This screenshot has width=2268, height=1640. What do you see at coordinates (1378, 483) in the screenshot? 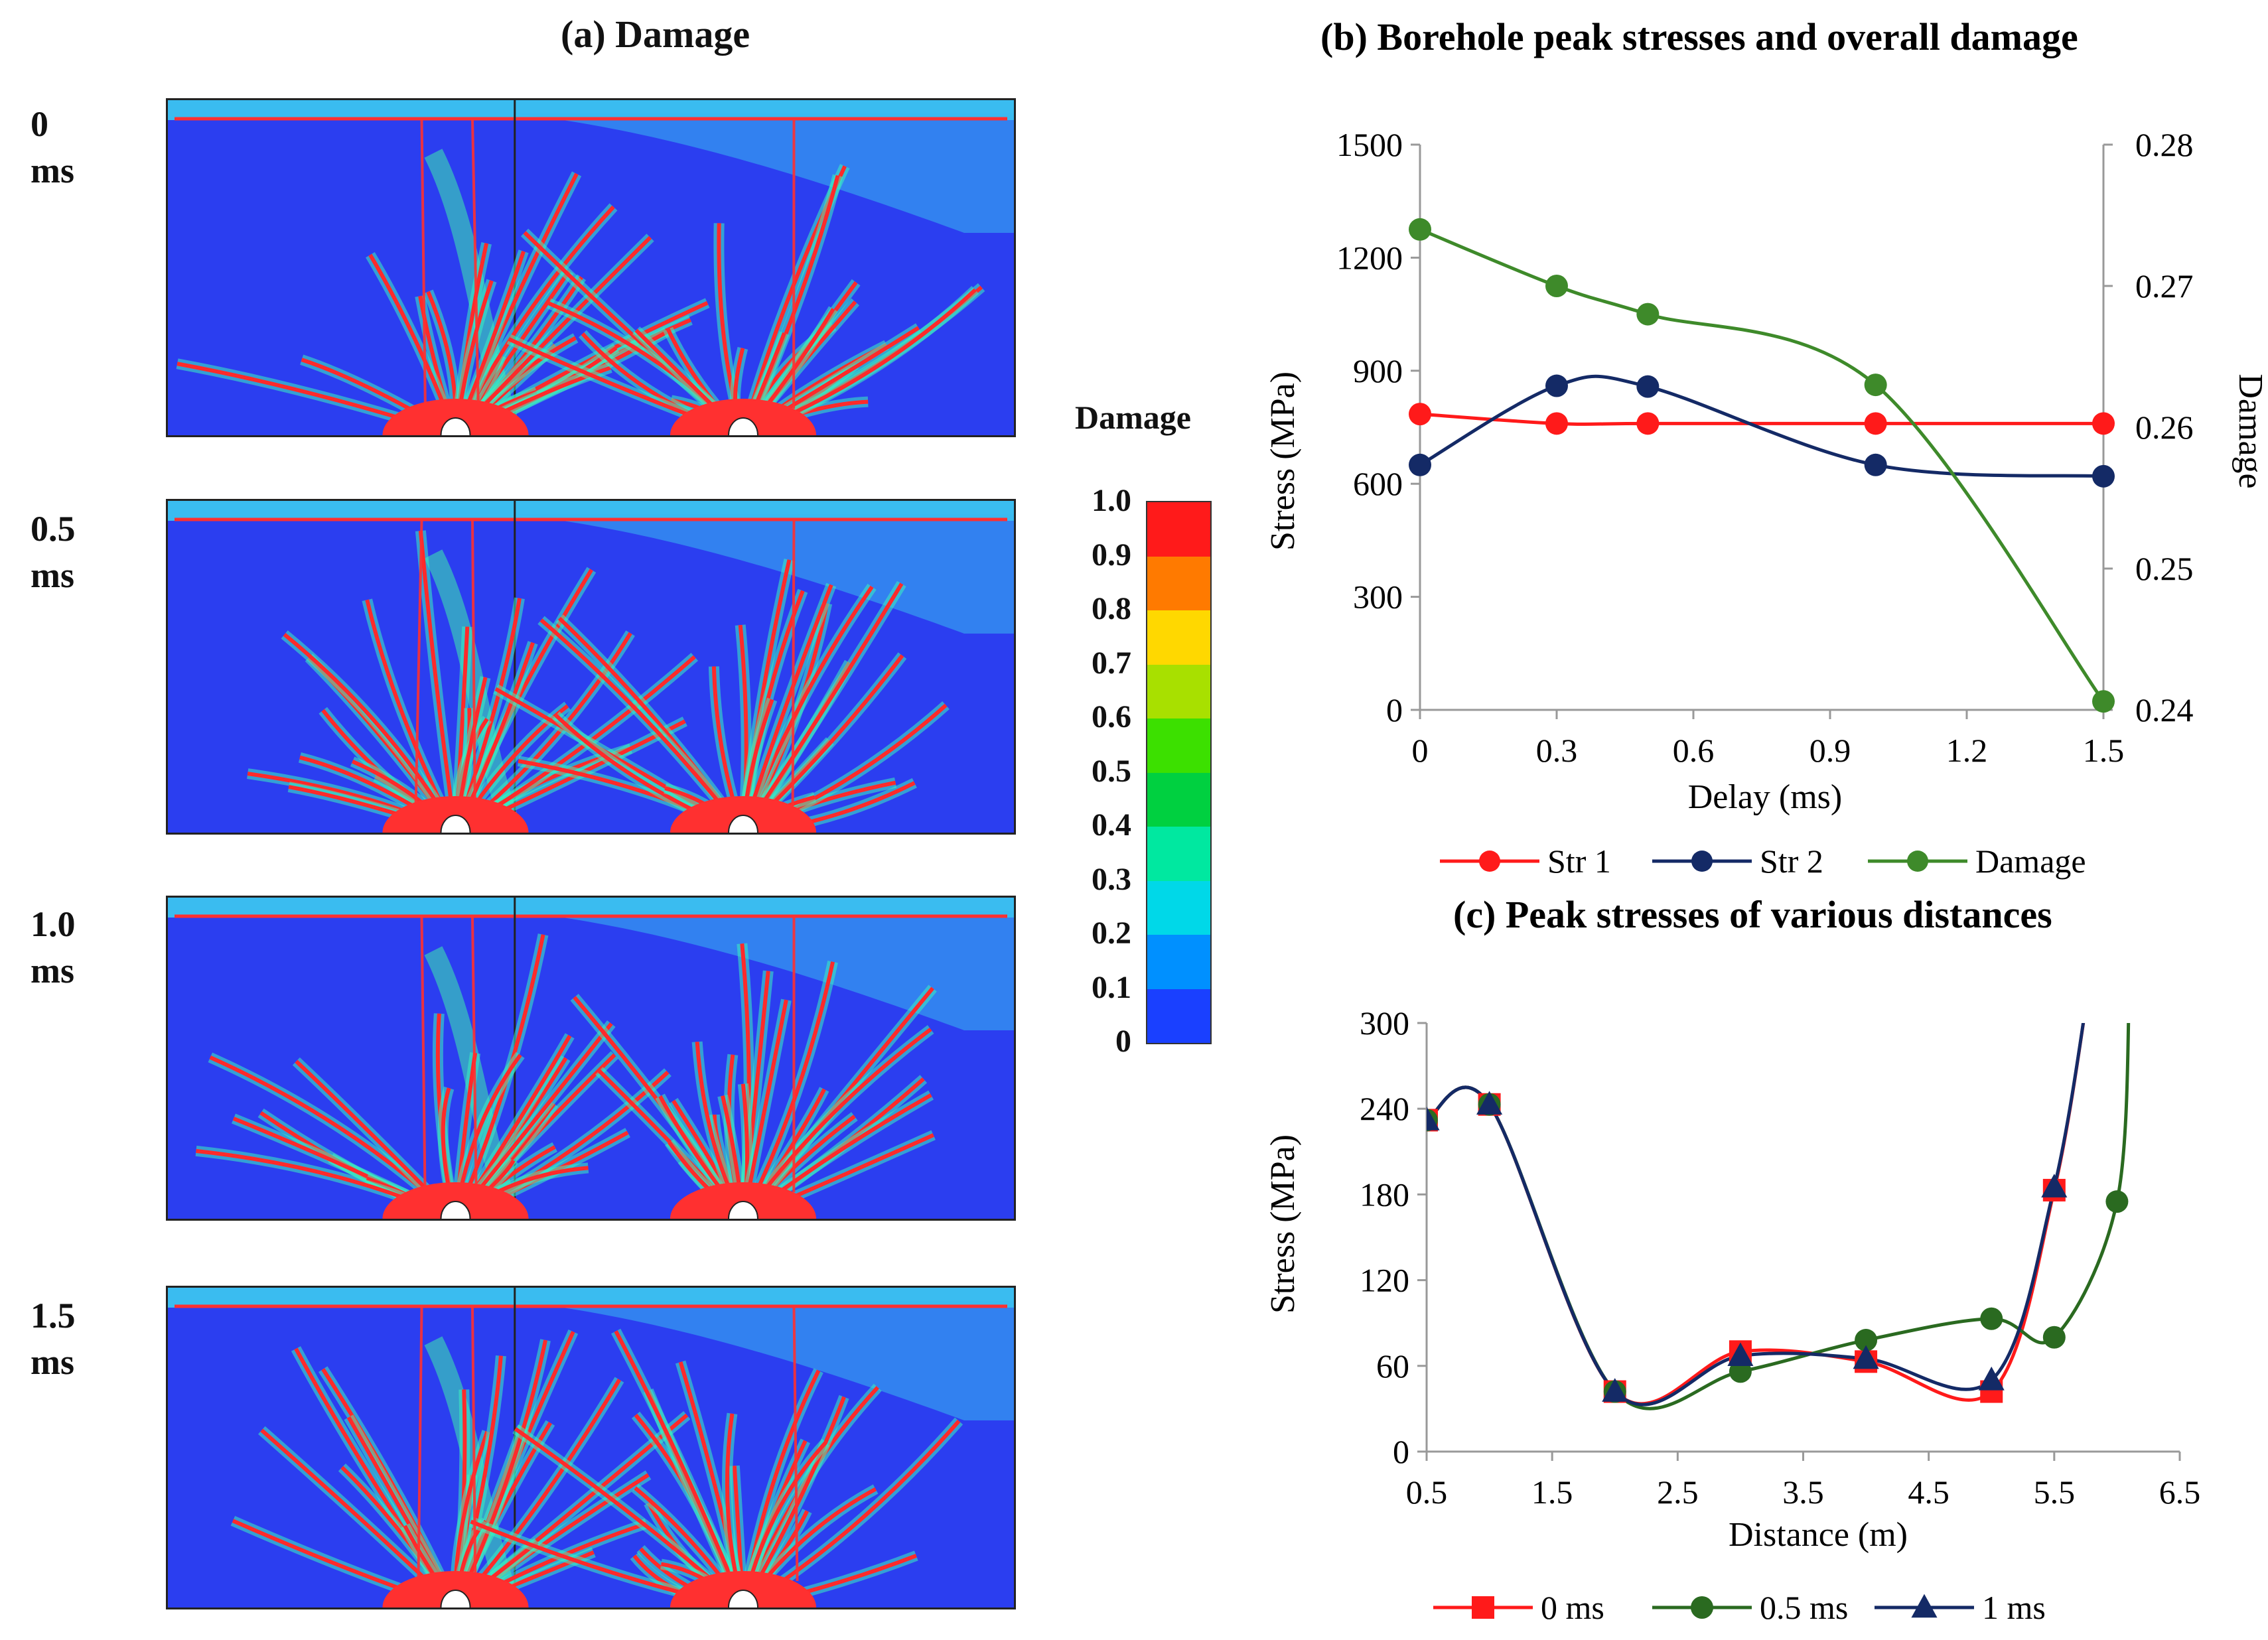
I see `y-tick-label: 600` at bounding box center [1378, 483].